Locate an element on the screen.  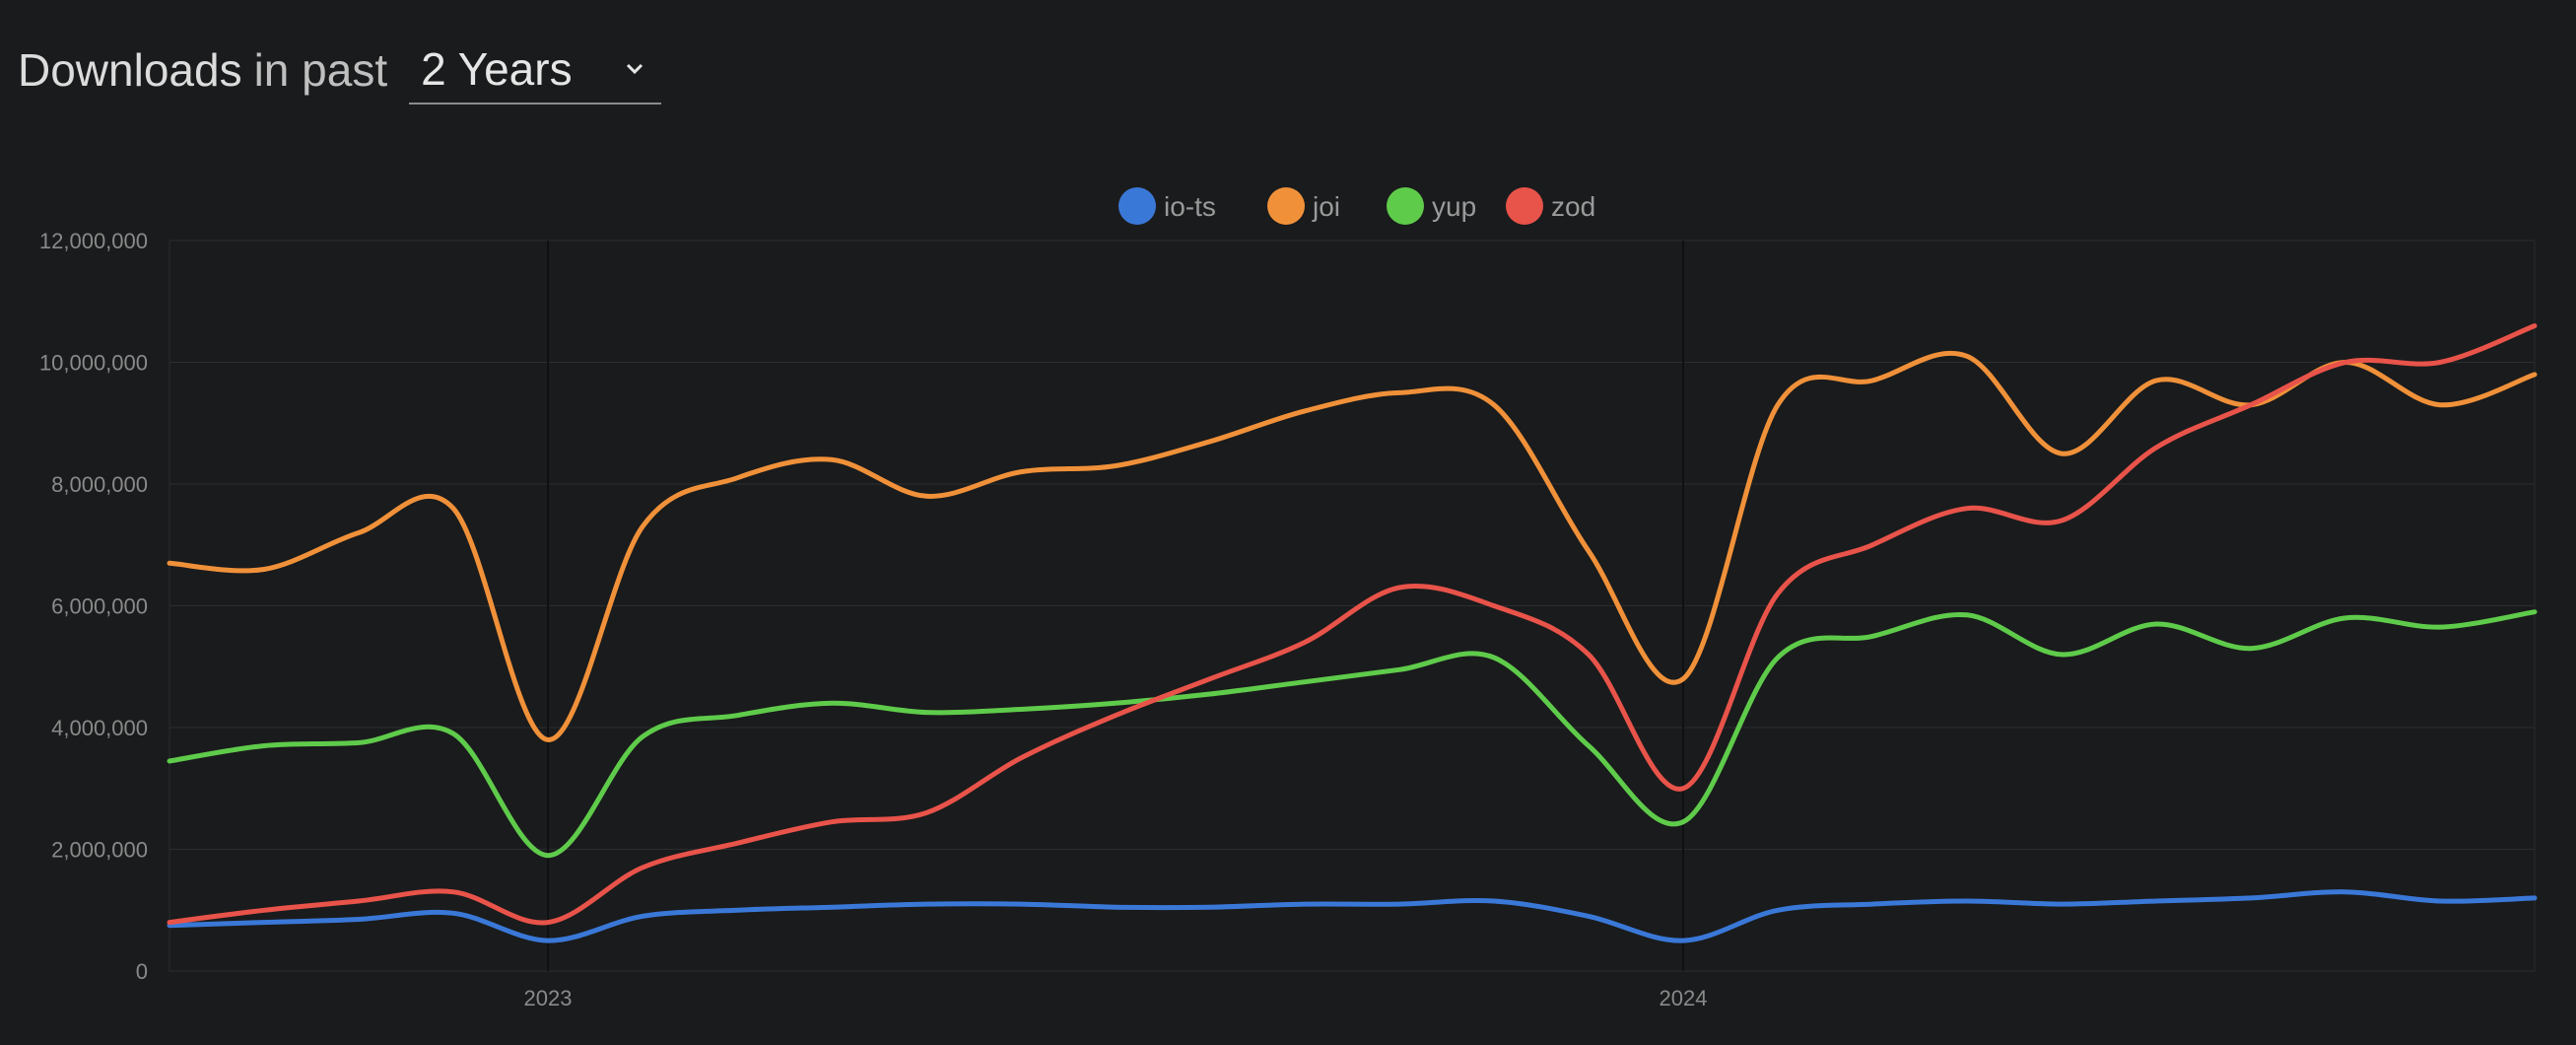
y-tick-label: 10,000,000 is located at coordinates (93, 363).